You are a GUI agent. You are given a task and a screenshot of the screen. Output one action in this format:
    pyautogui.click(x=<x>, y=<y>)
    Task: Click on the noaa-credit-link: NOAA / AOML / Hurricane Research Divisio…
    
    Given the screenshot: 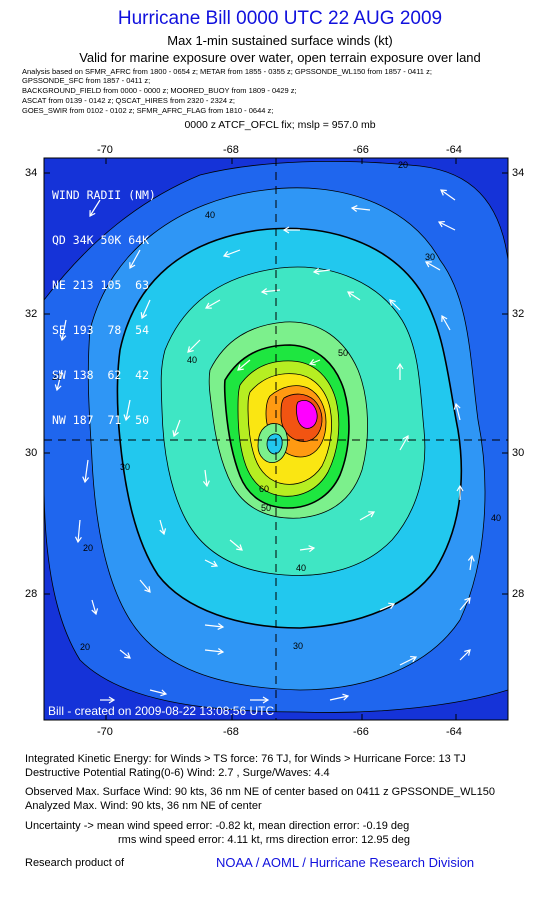 What is the action you would take?
    pyautogui.click(x=345, y=862)
    